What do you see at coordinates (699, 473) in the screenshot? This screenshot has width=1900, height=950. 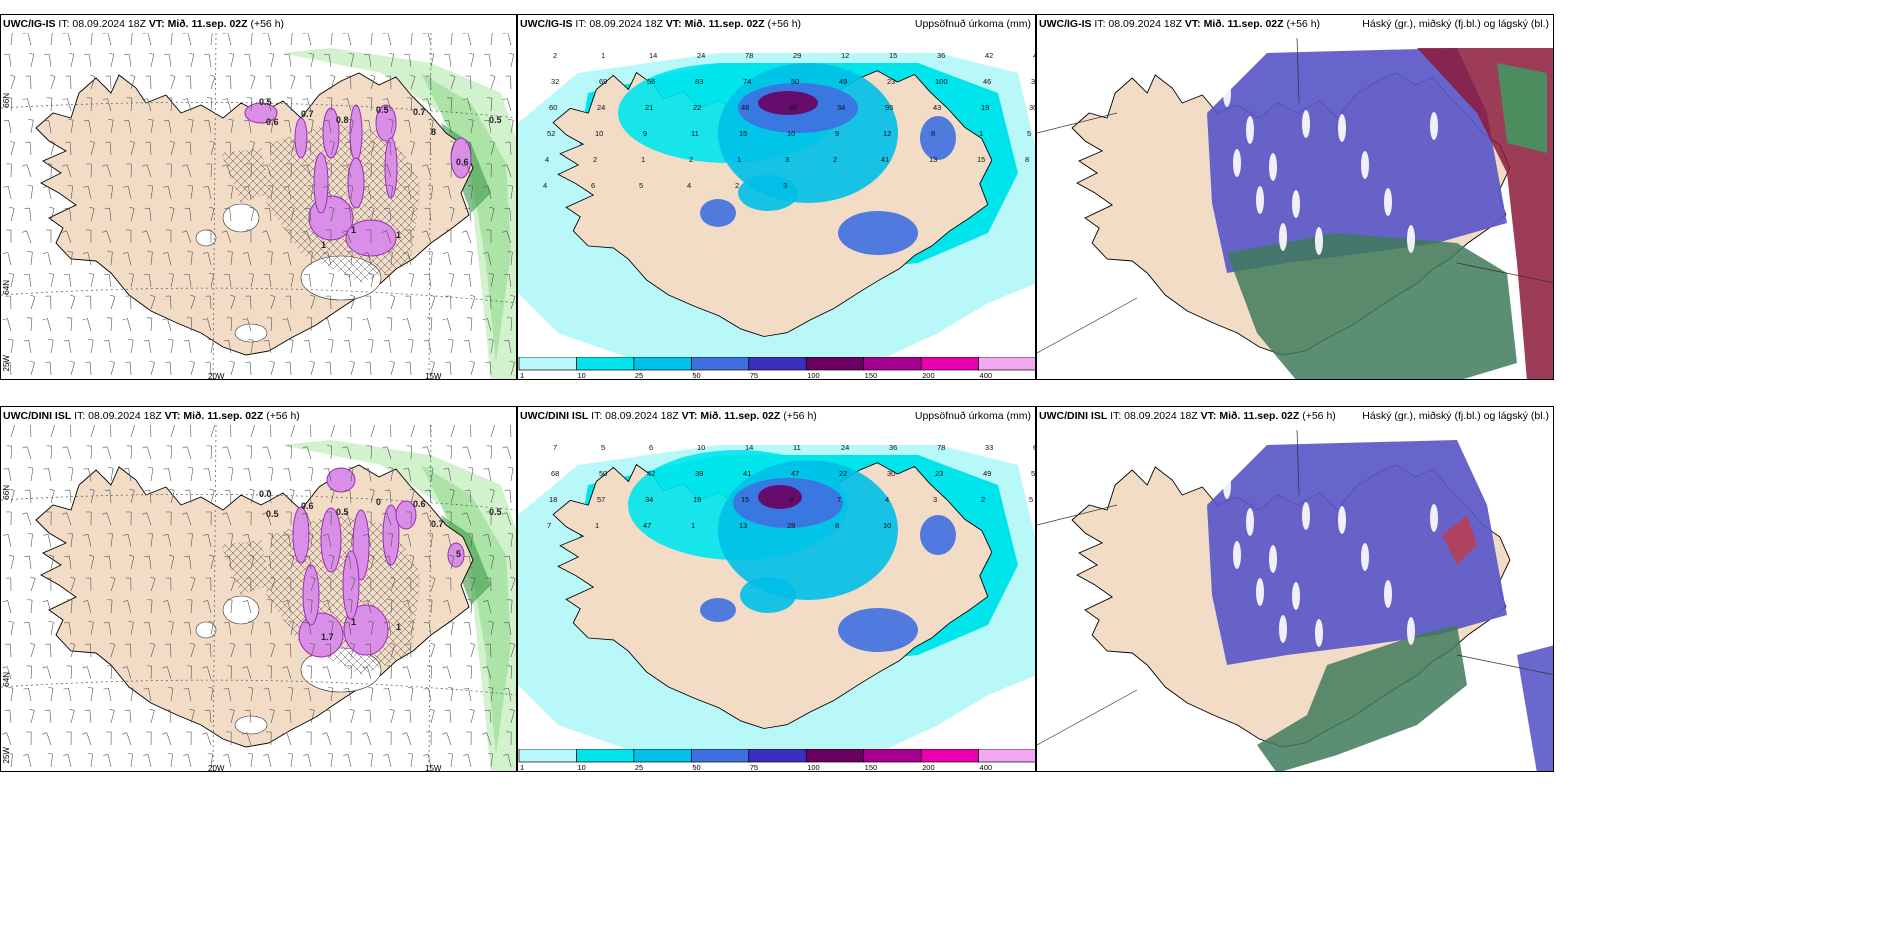 I see `precip-value-label: 39` at bounding box center [699, 473].